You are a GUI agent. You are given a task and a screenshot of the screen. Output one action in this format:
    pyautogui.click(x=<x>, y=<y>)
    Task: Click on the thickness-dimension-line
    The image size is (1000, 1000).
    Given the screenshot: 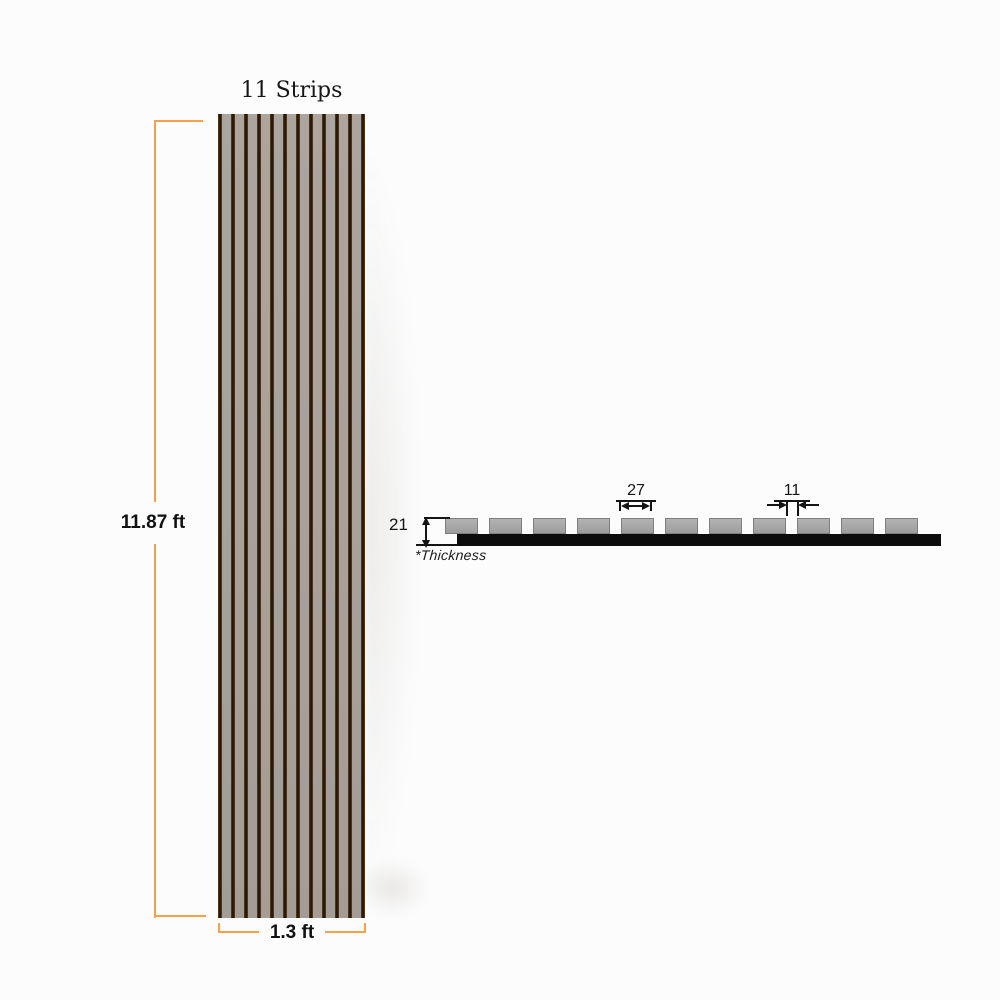 What is the action you would take?
    pyautogui.click(x=426, y=532)
    